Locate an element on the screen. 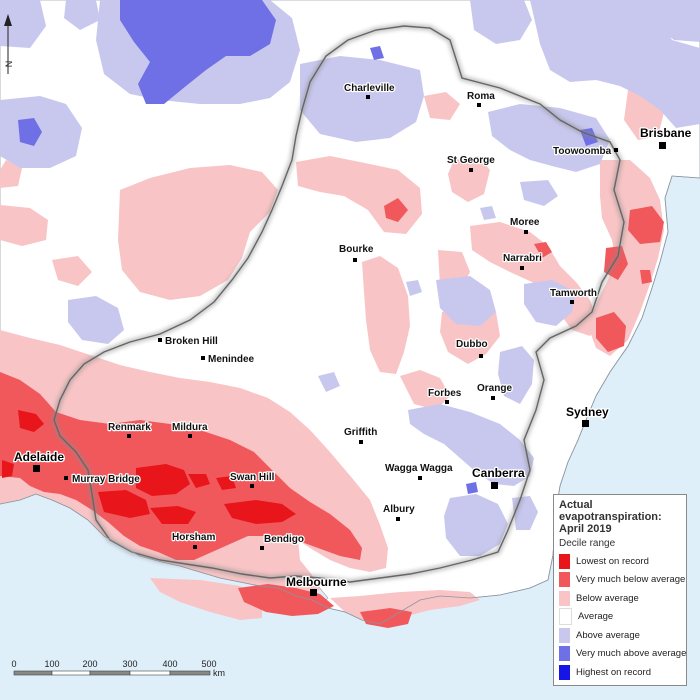 This screenshot has height=700, width=700. town-label-orange: Orange is located at coordinates (494, 388).